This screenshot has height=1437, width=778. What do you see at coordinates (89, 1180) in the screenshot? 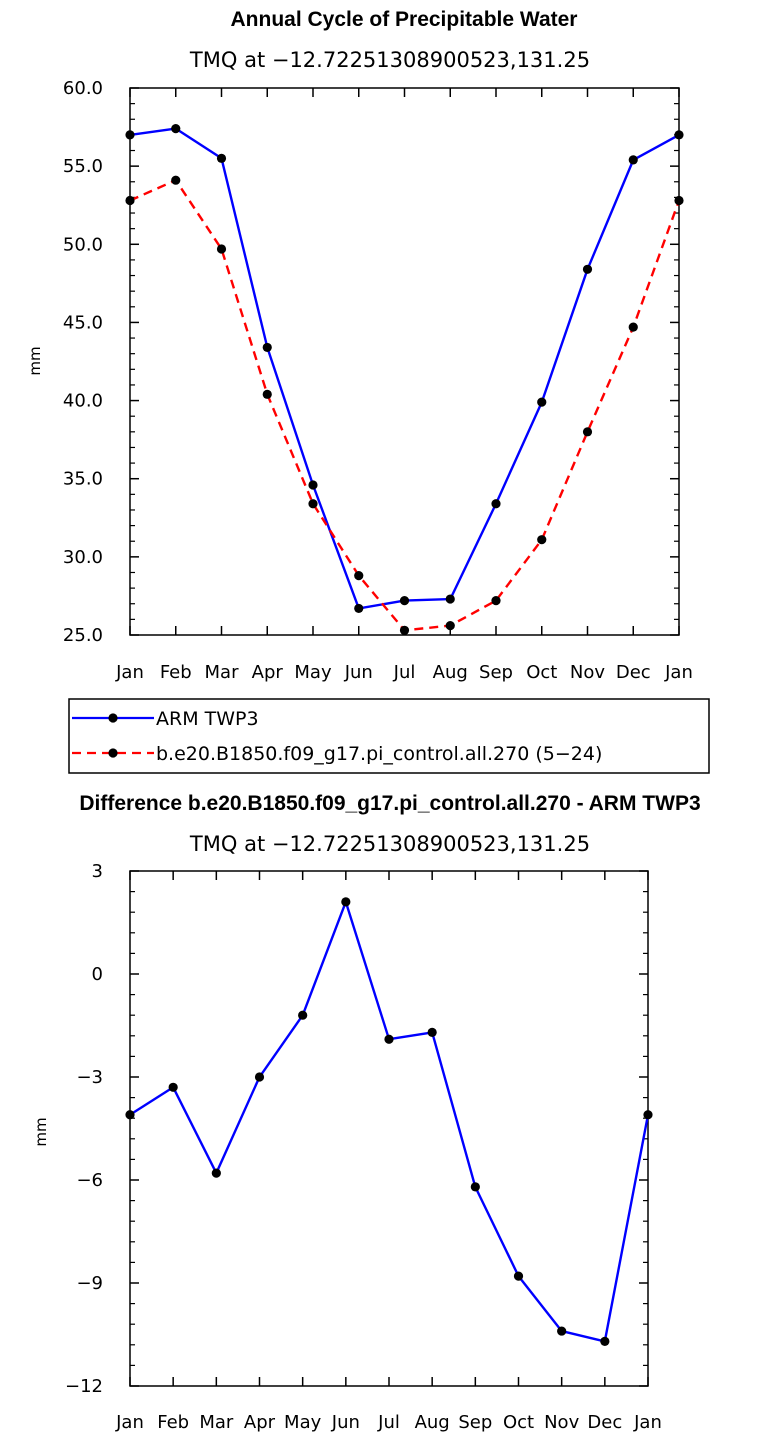
I see `y-tick-label: −6` at bounding box center [89, 1180].